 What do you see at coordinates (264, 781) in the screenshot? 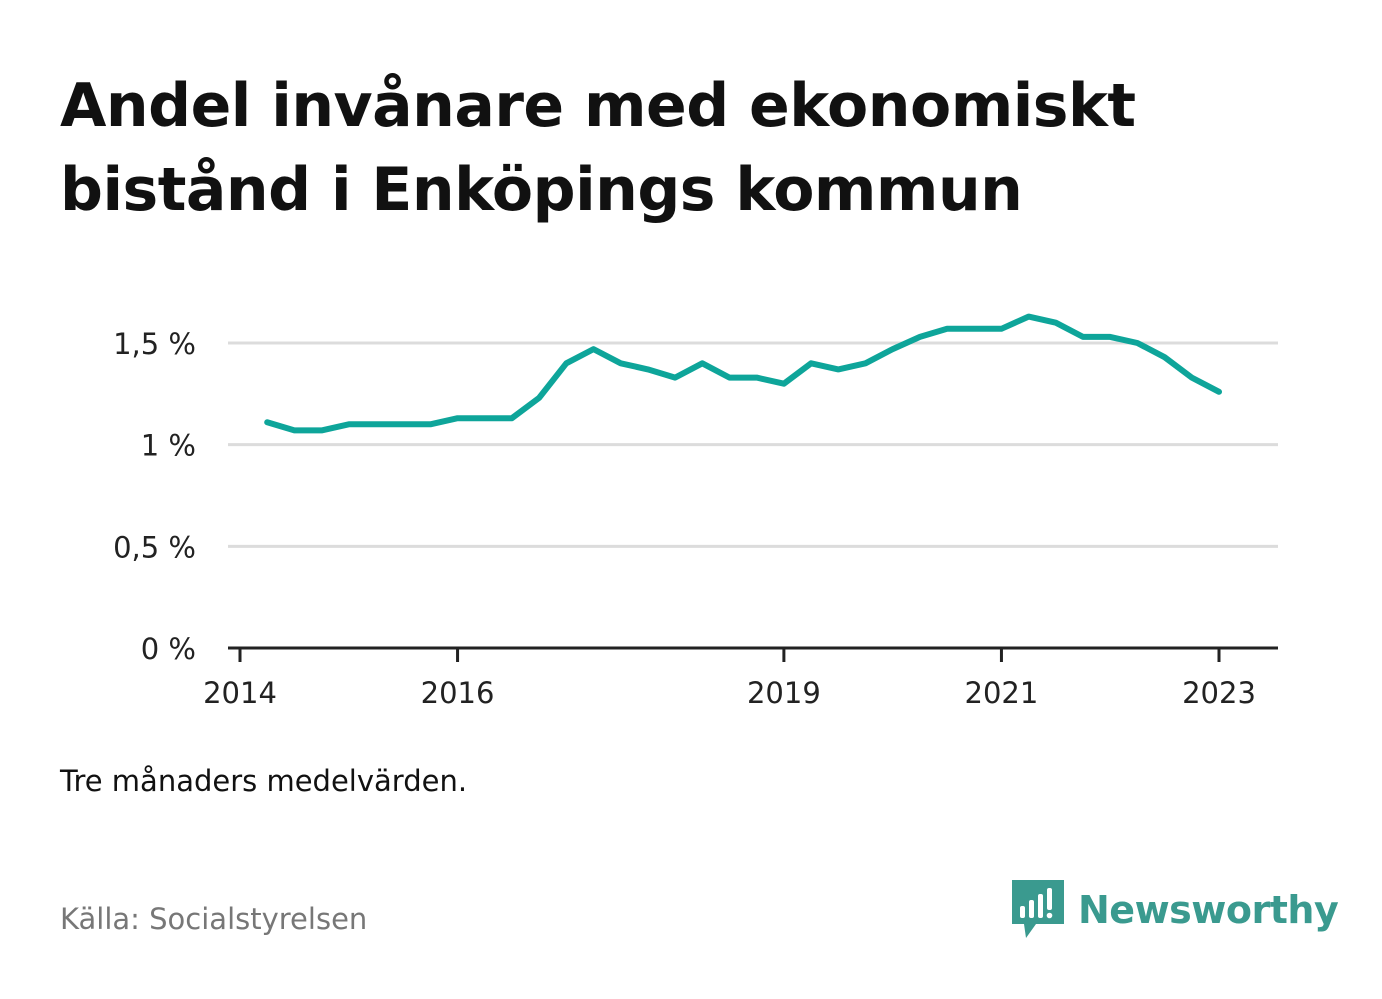
I see `footnote: Tre månaders medelvärden.` at bounding box center [264, 781].